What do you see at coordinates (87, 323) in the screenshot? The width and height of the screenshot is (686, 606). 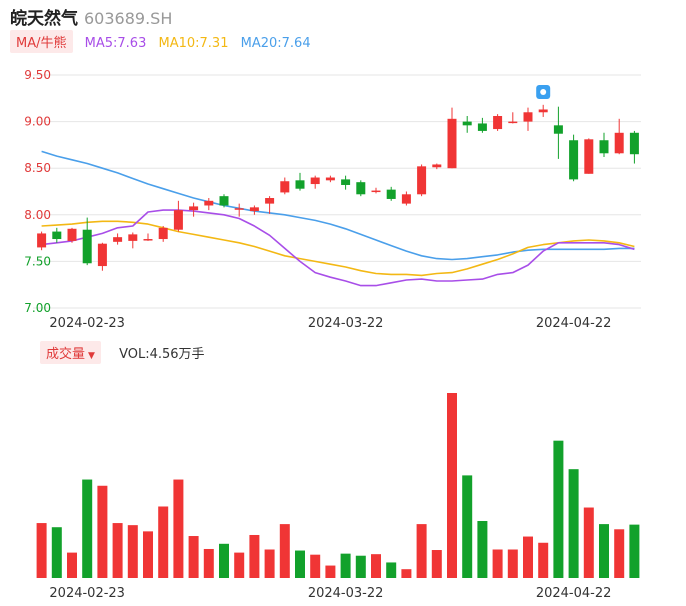 I see `price-date-label: 2024-02-23` at bounding box center [87, 323].